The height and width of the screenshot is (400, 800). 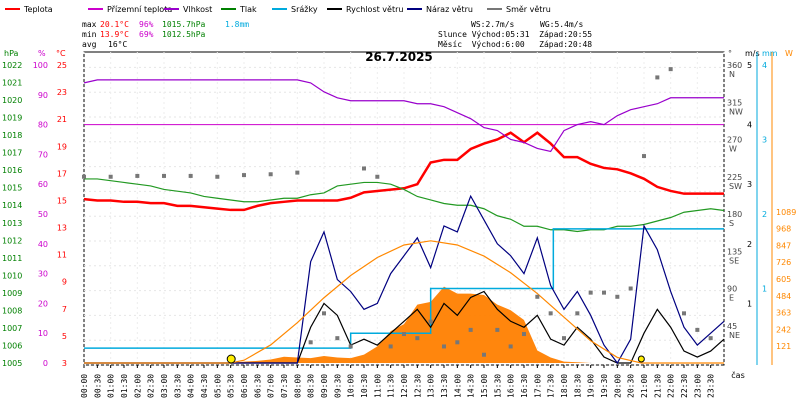 I want to click on radiation-tick-label: 968, so click(x=783, y=229).